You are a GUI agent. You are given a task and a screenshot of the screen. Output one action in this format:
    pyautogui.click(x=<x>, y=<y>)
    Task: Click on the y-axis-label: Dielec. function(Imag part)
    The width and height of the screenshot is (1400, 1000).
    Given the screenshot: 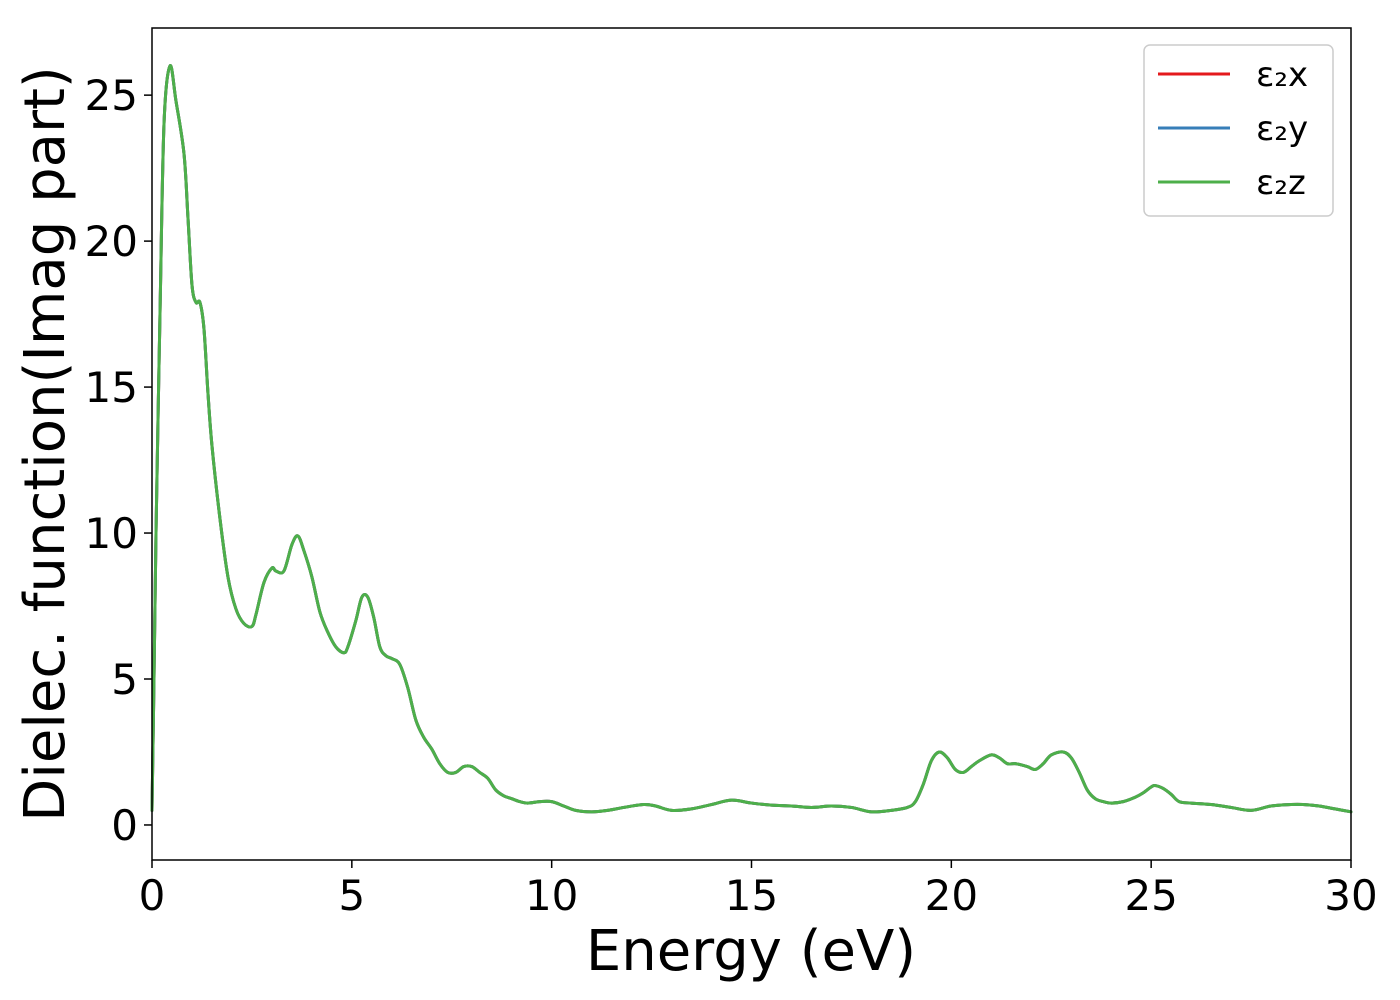 What is the action you would take?
    pyautogui.click(x=45, y=444)
    